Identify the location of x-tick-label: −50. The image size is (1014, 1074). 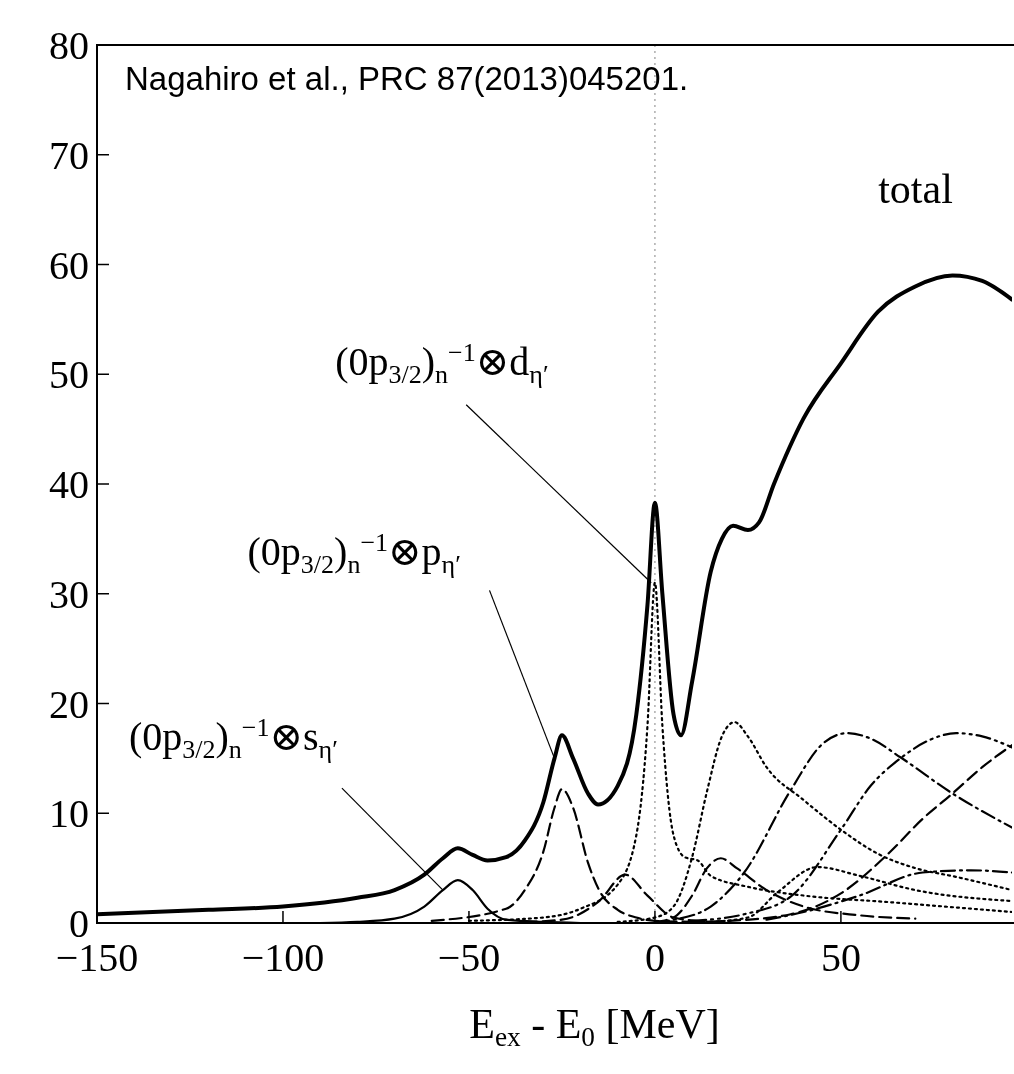
(469, 957).